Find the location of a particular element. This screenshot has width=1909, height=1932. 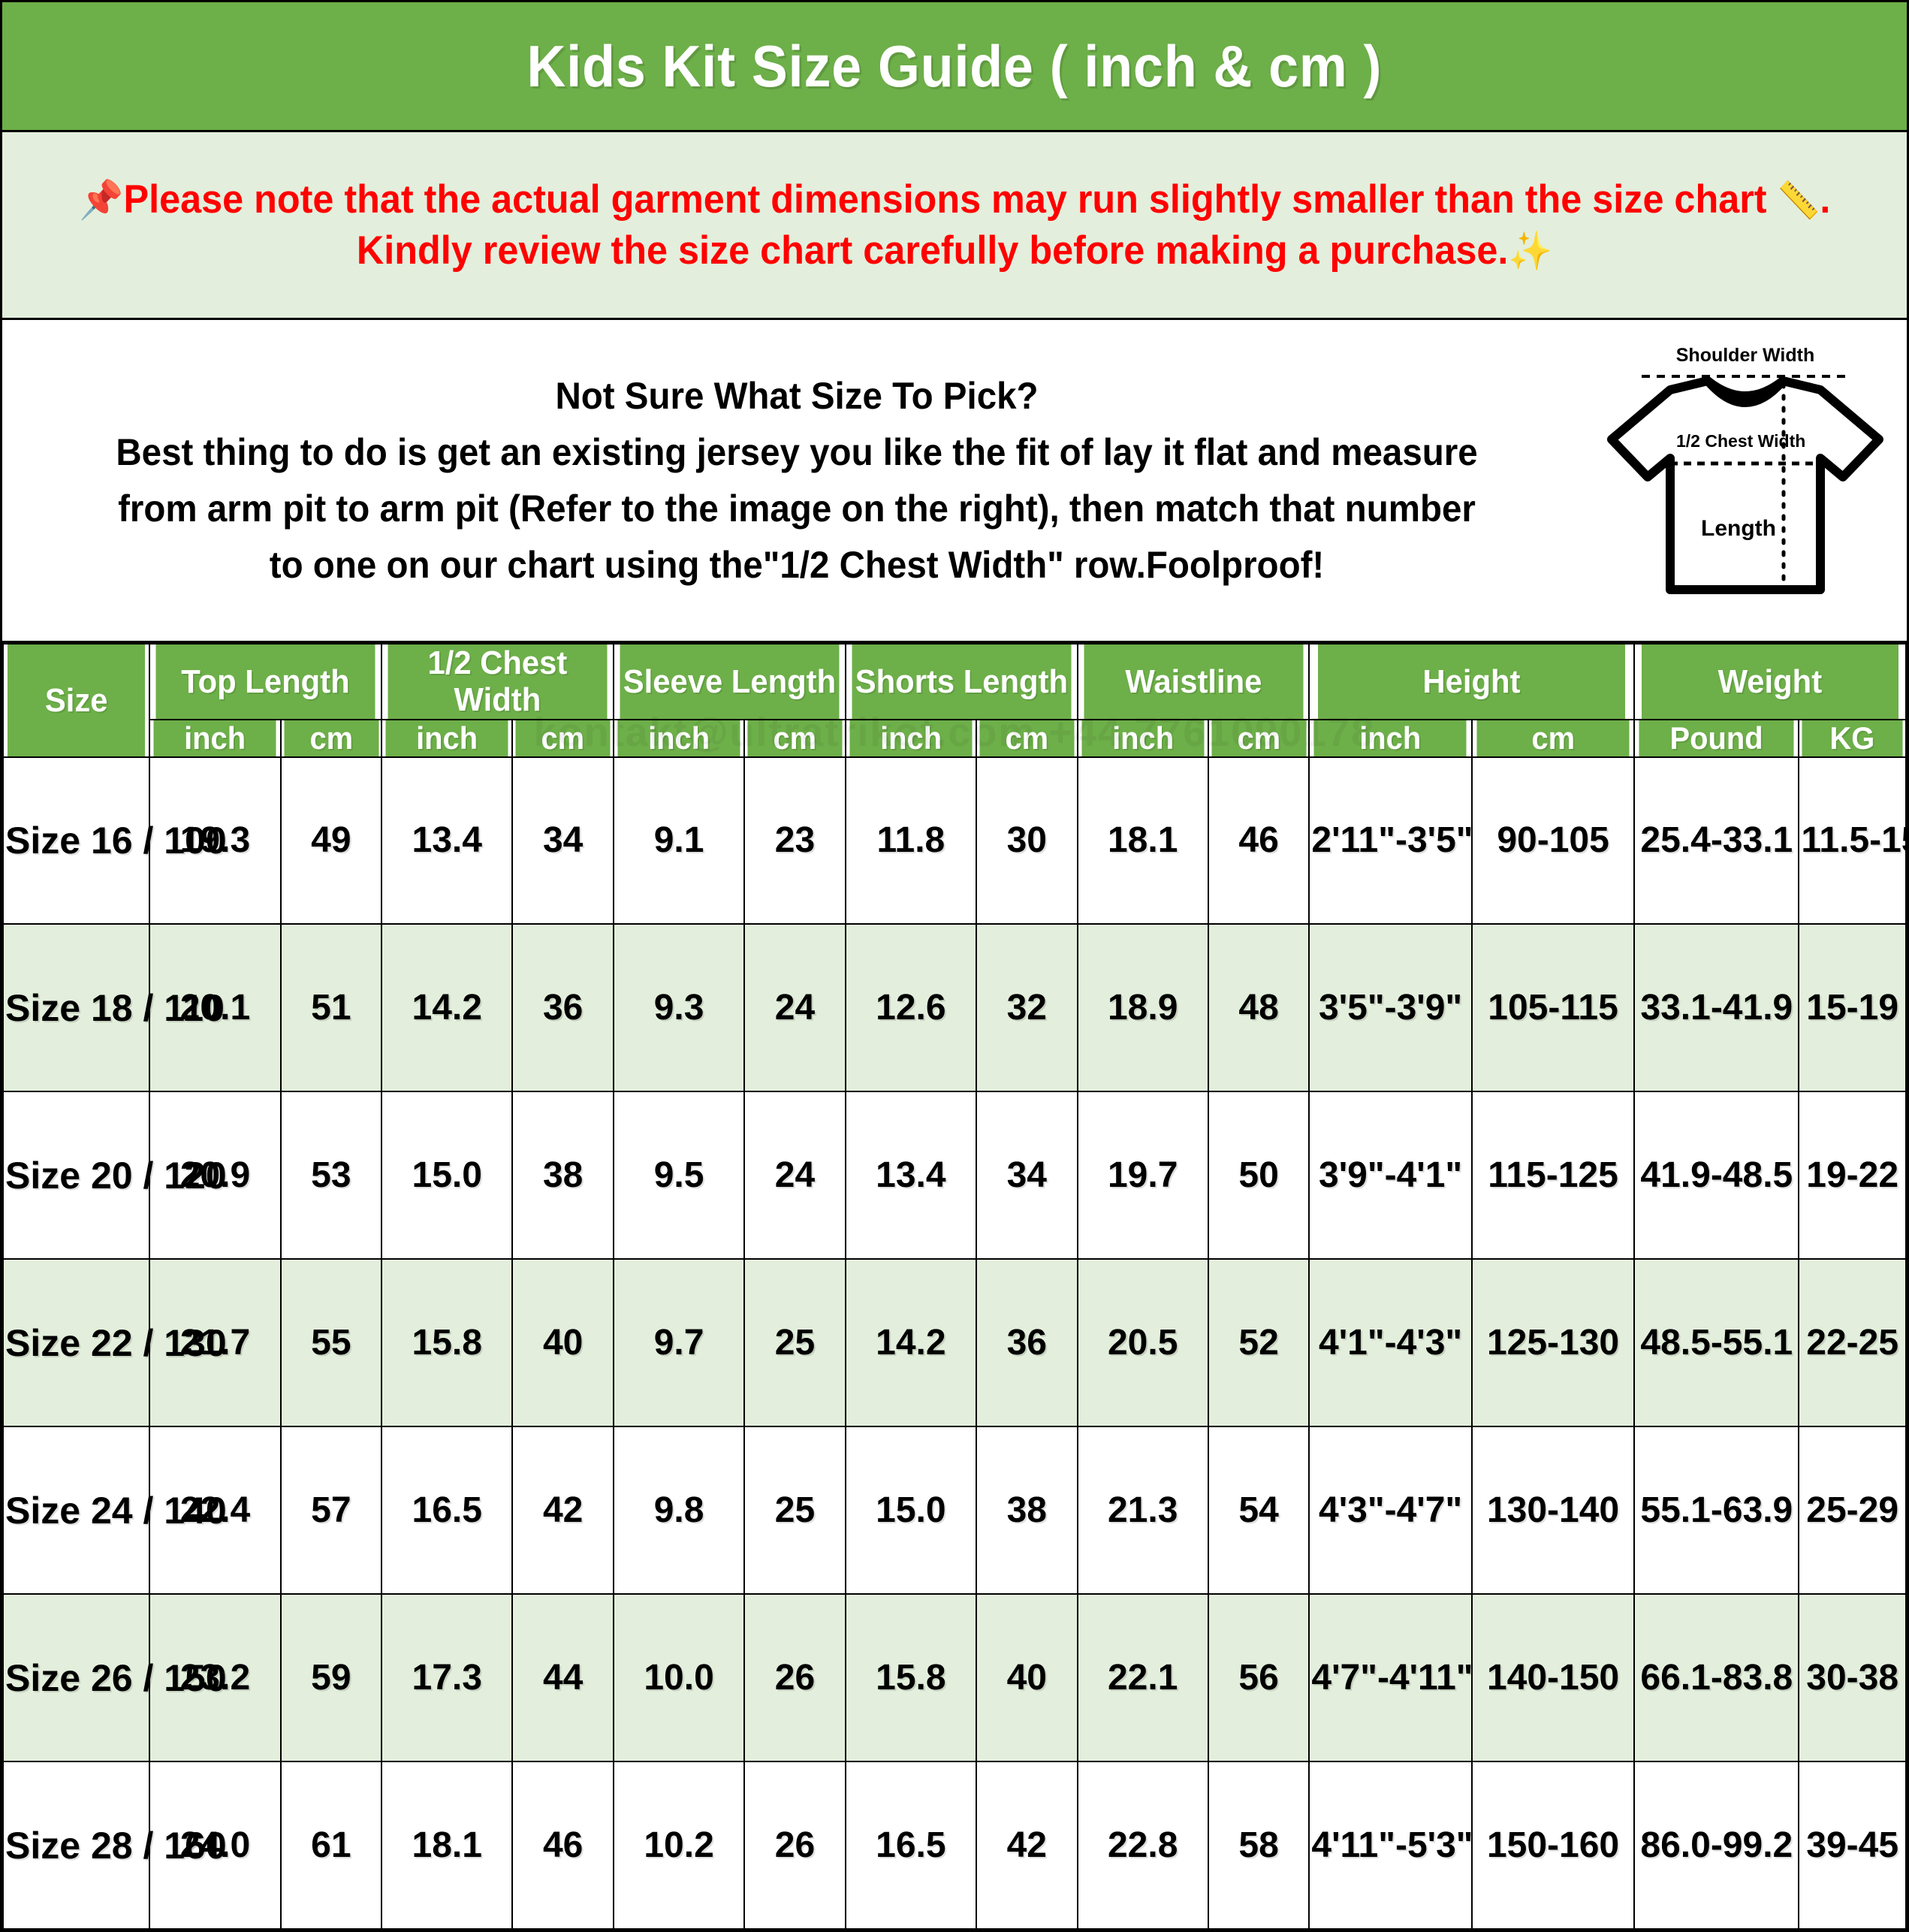

cell-weight-pound: 25.4-33.1 is located at coordinates (1716, 840).